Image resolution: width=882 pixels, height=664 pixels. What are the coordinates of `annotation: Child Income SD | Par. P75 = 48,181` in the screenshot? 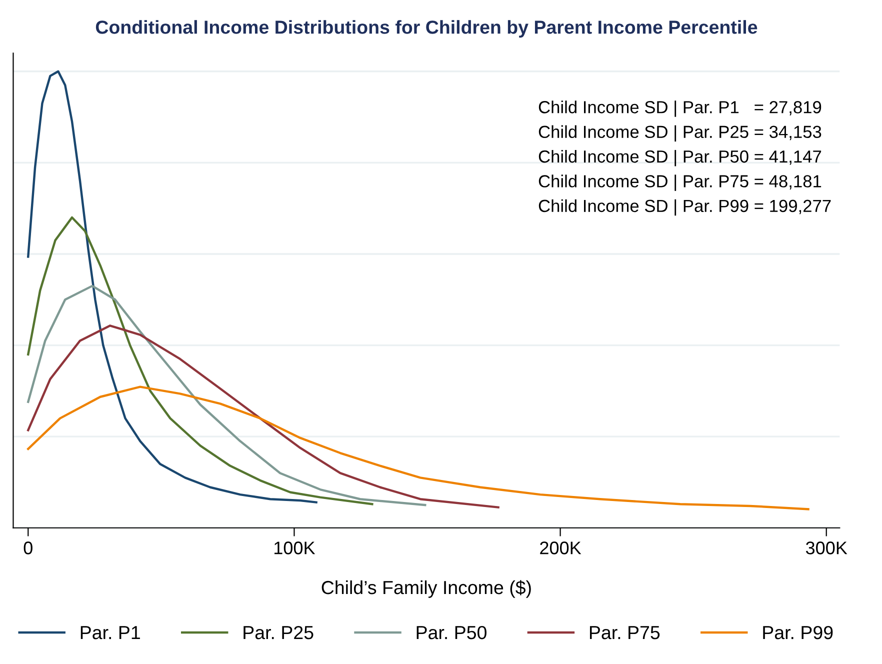 It's located at (680, 182).